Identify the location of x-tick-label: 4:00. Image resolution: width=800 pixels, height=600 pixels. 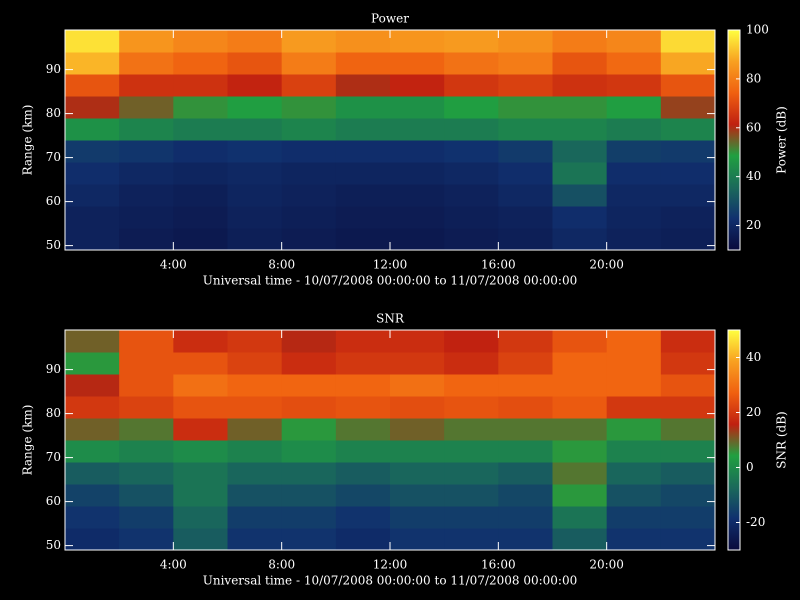
(173, 265).